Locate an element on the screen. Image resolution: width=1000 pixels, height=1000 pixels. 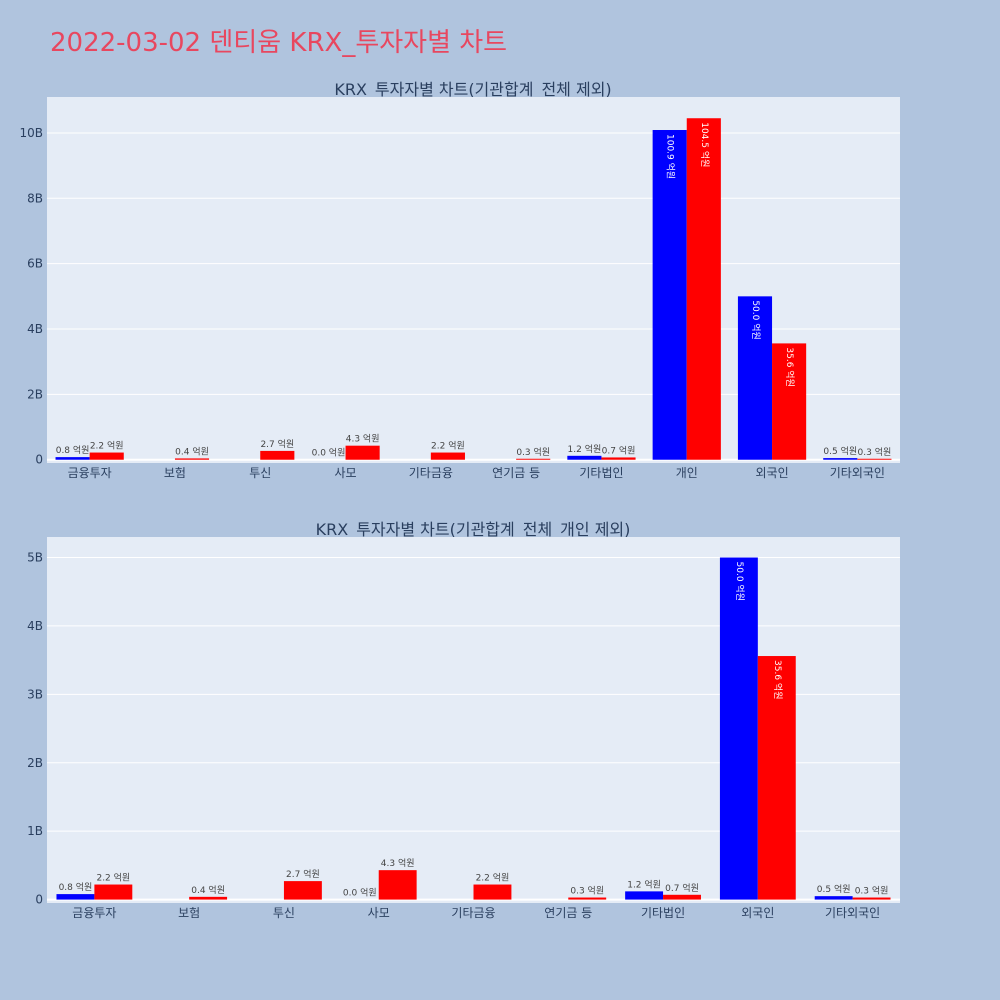
y-tick-label: 1B is located at coordinates (35, 831).